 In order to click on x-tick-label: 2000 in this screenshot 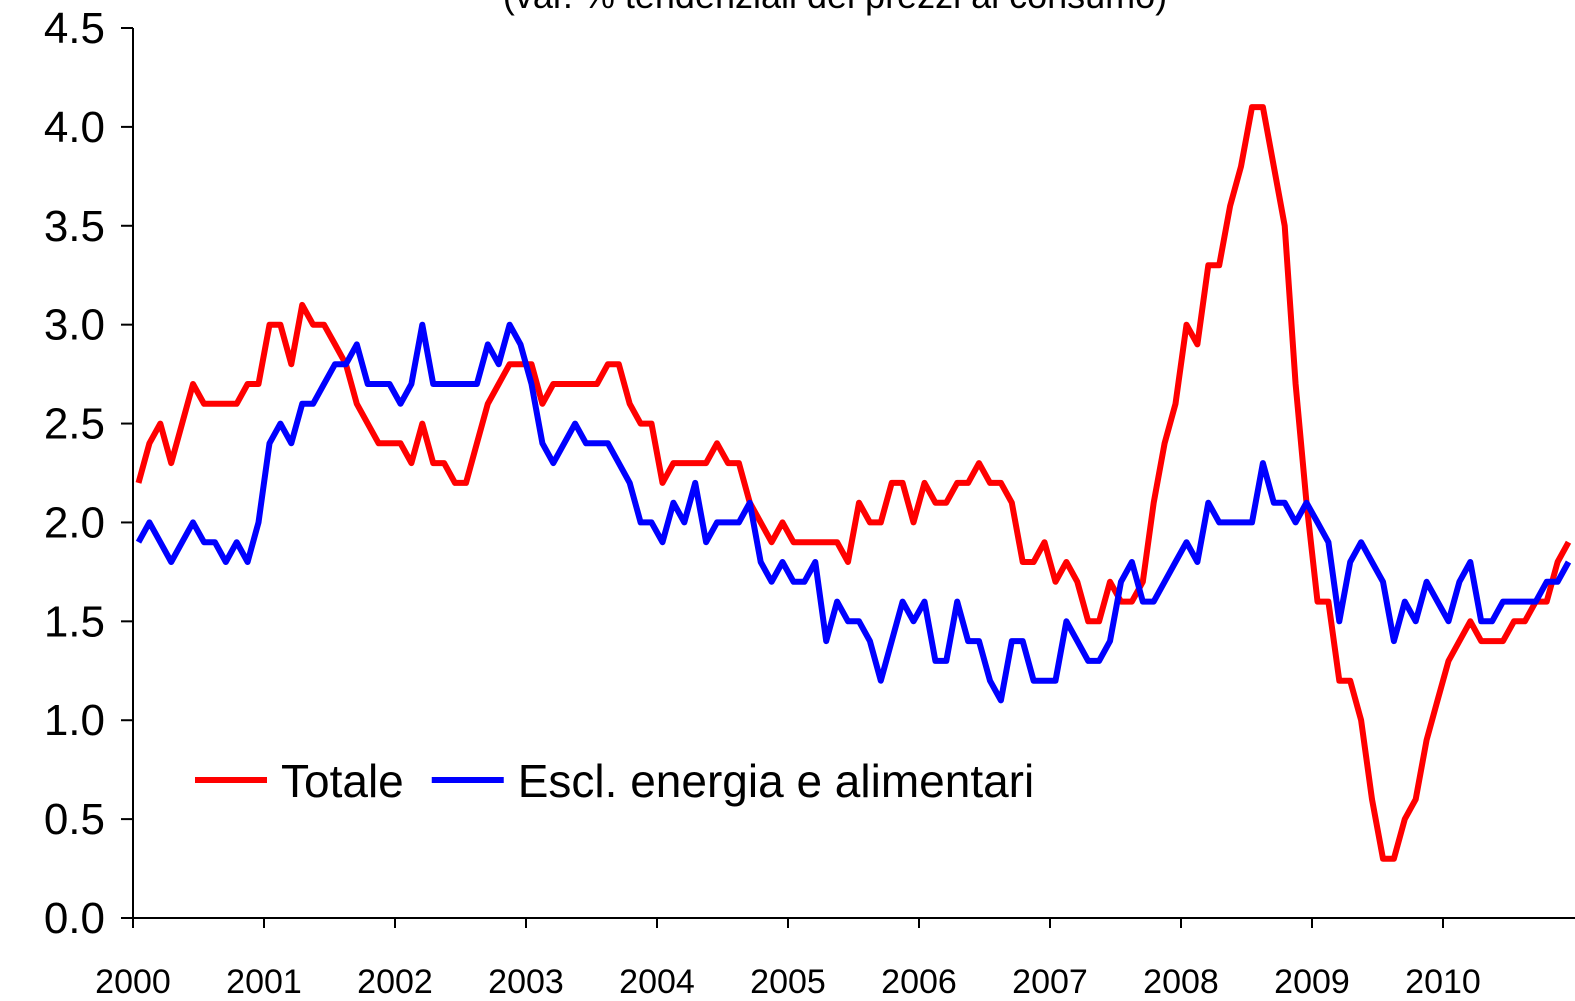, I will do `click(133, 982)`.